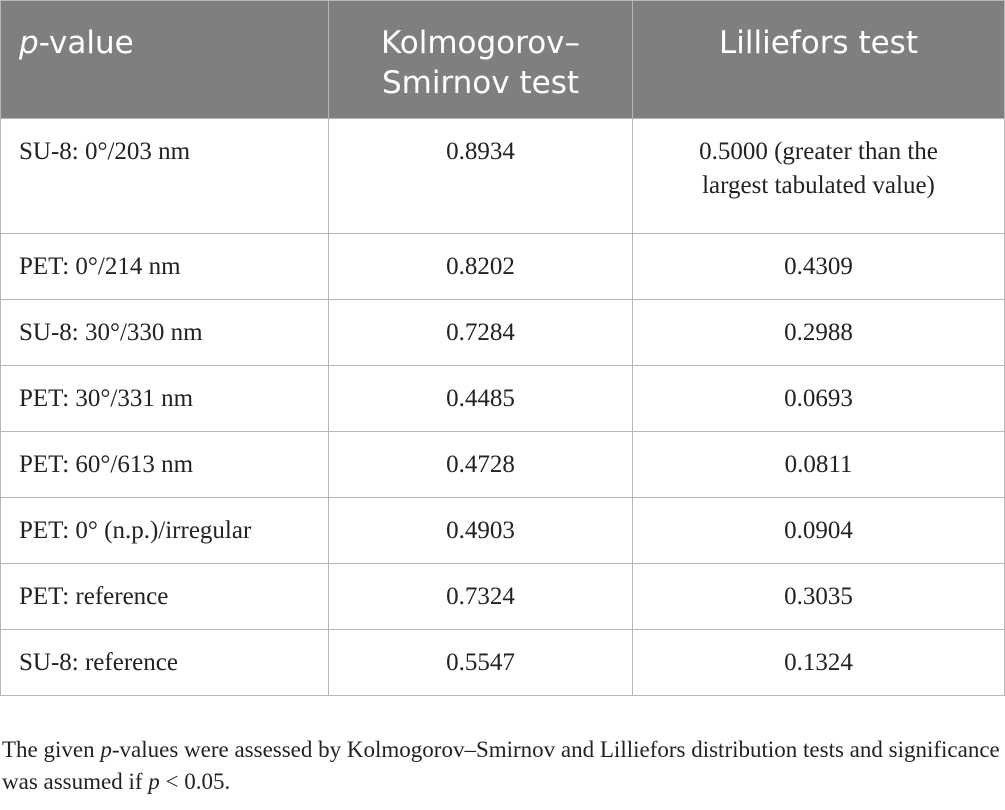 This screenshot has height=810, width=1005. I want to click on lilliefors-value-cell: 0.0811, so click(818, 464).